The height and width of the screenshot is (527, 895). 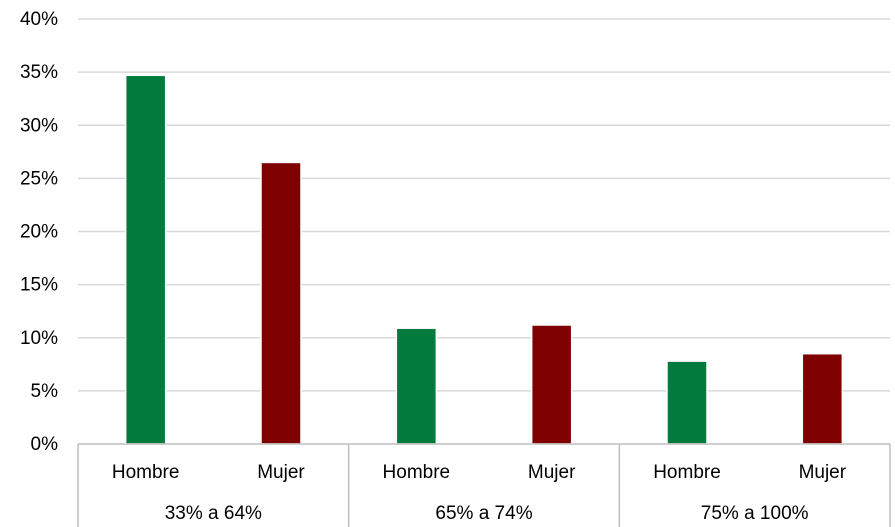 What do you see at coordinates (39, 72) in the screenshot?
I see `y-tick-label: 35%` at bounding box center [39, 72].